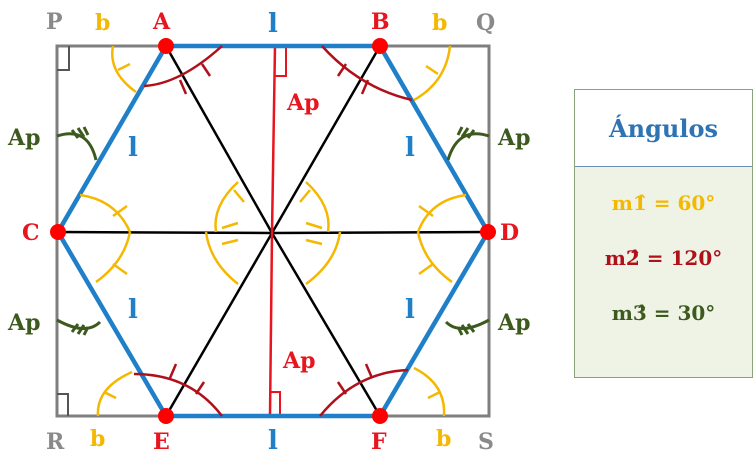 The height and width of the screenshot is (458, 756). Describe the element at coordinates (63, 404) in the screenshot. I see `right-angle-mark-r` at that location.